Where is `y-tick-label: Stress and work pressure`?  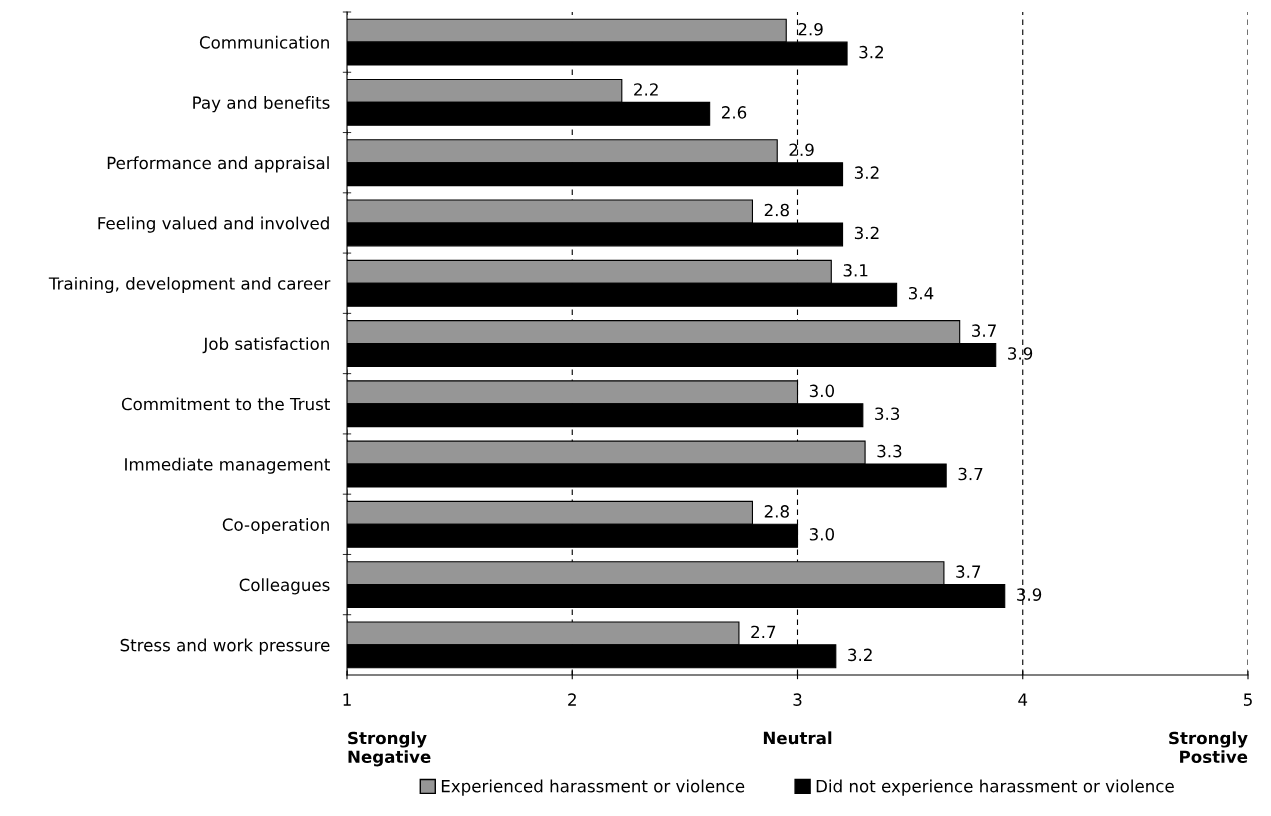 y-tick-label: Stress and work pressure is located at coordinates (225, 646).